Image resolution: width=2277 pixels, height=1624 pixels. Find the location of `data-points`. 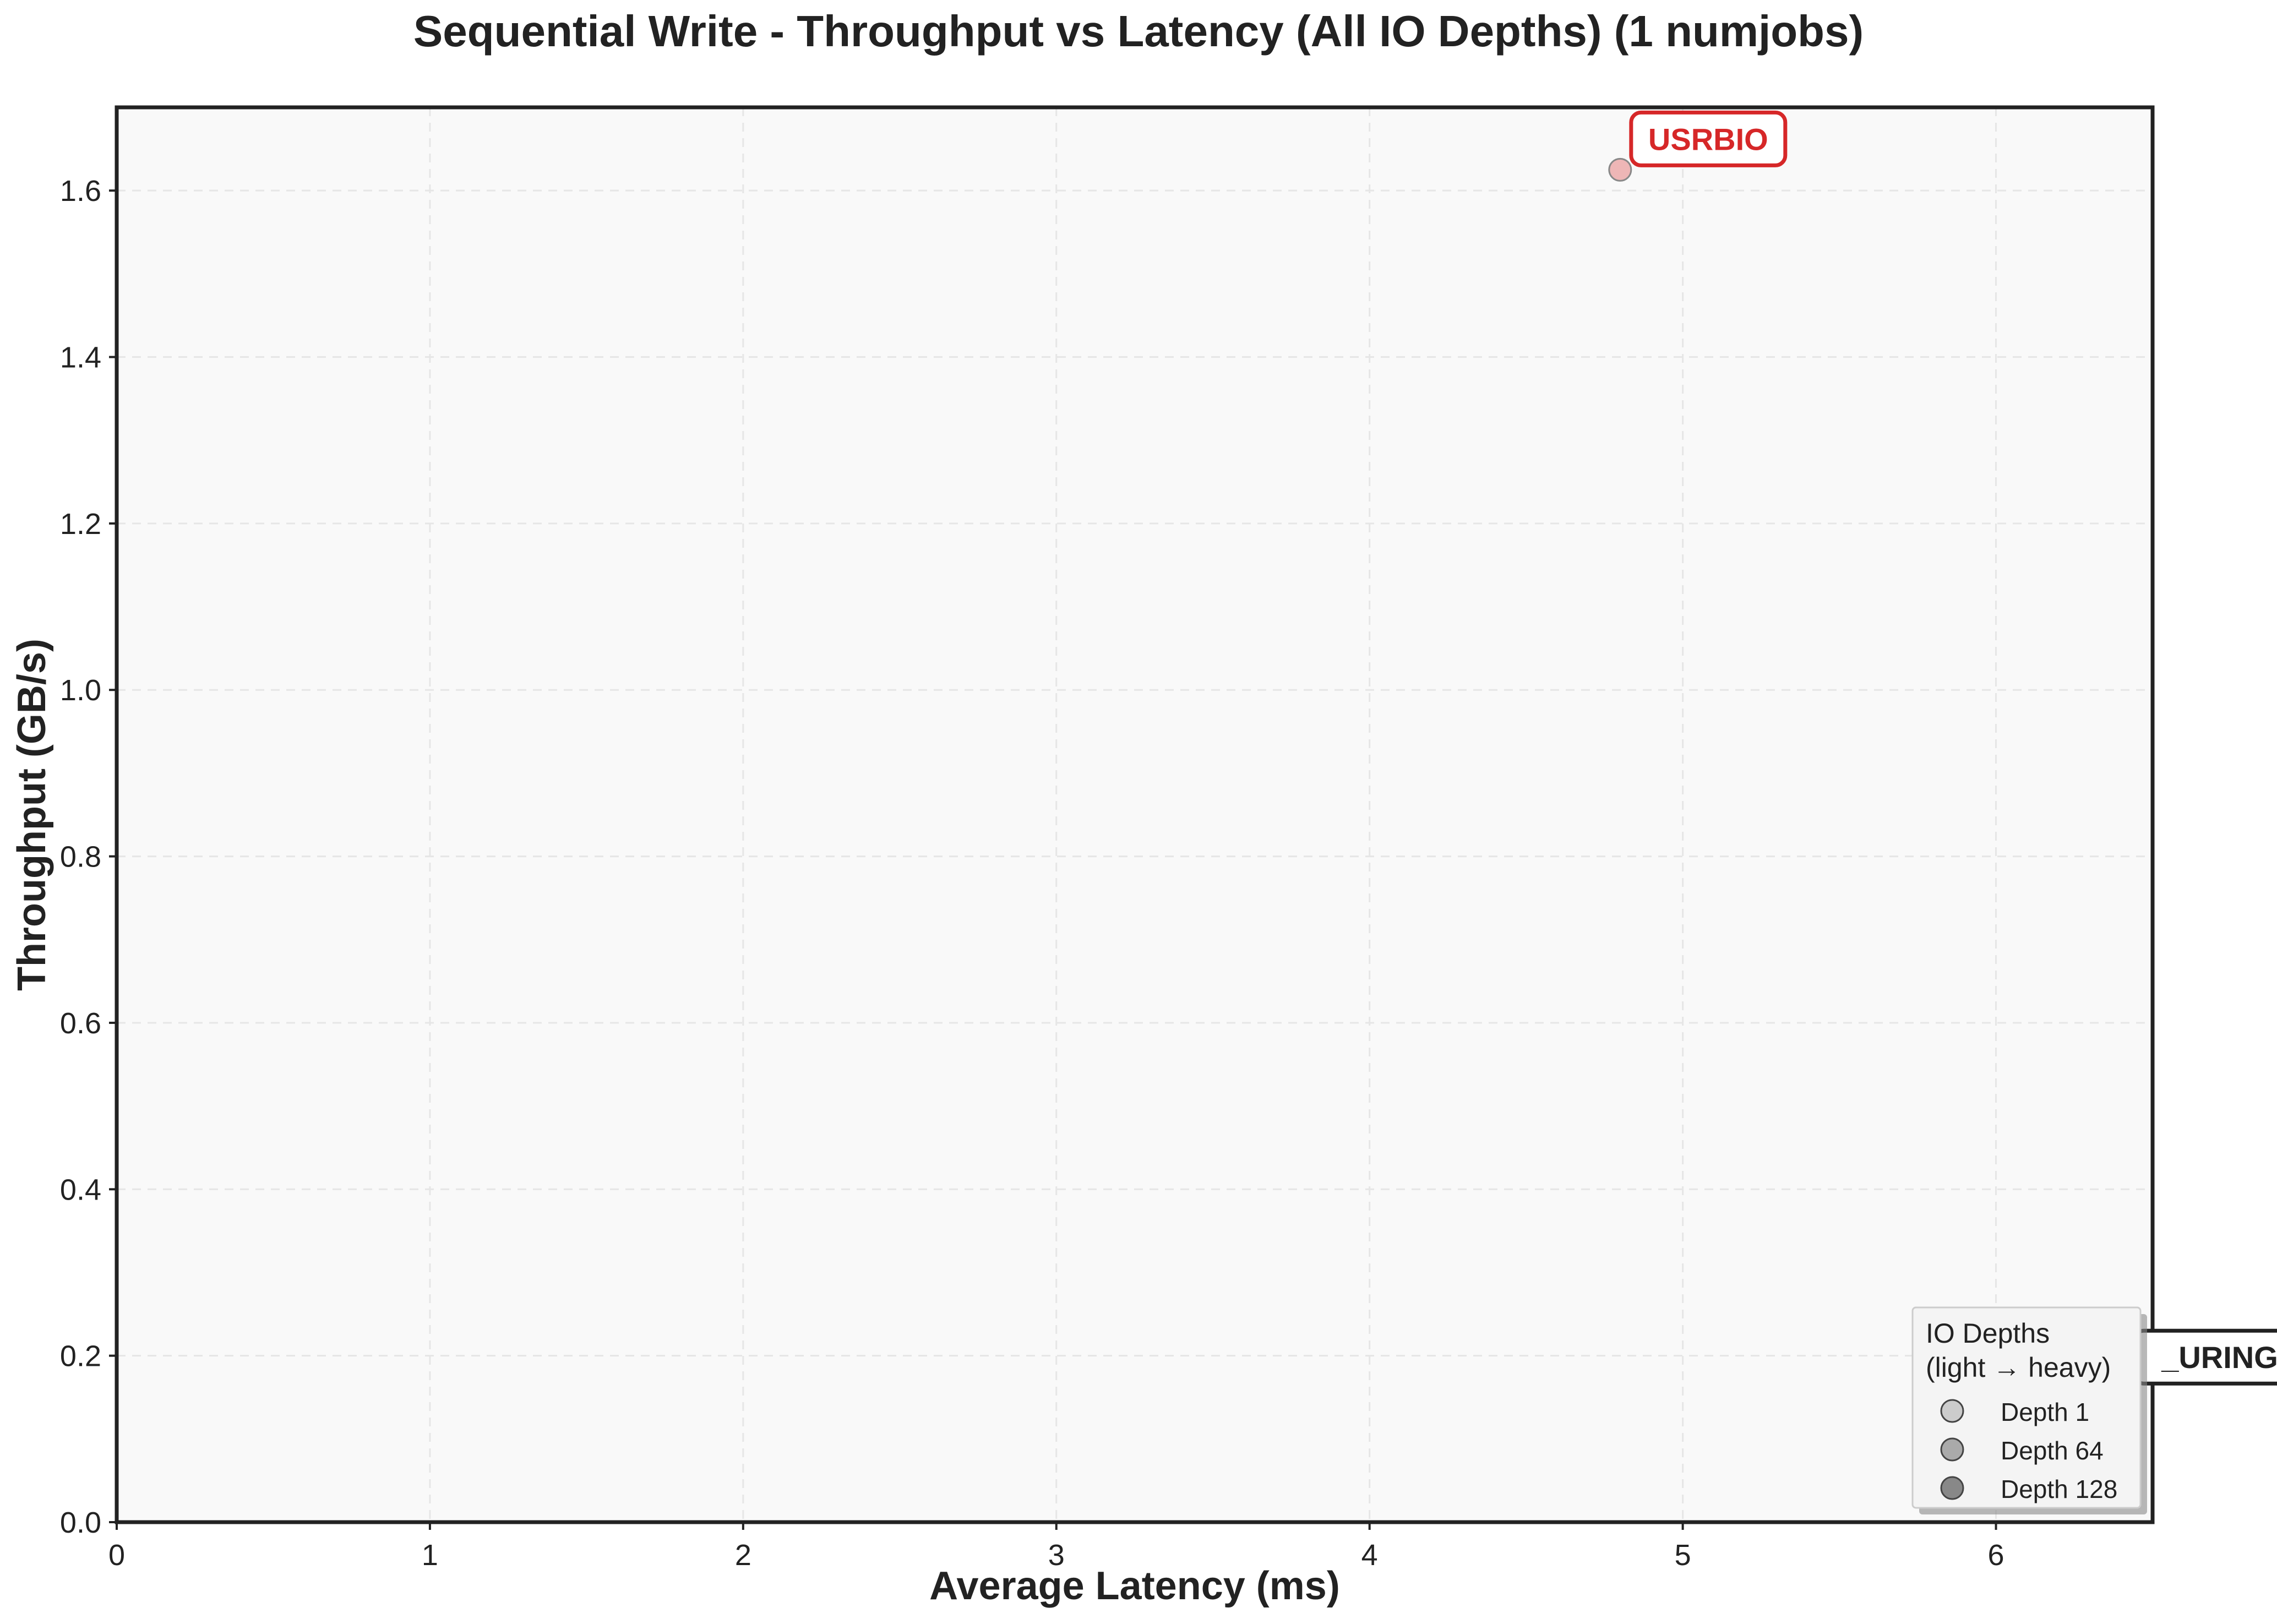

data-points is located at coordinates (1620, 169).